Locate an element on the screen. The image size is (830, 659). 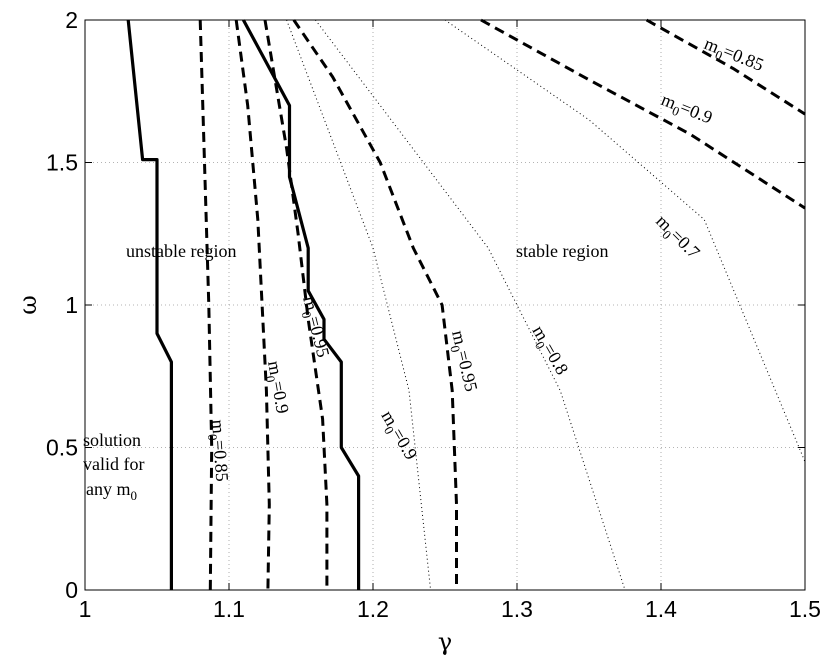
x-tick-label: 1.1 is located at coordinates (229, 609).